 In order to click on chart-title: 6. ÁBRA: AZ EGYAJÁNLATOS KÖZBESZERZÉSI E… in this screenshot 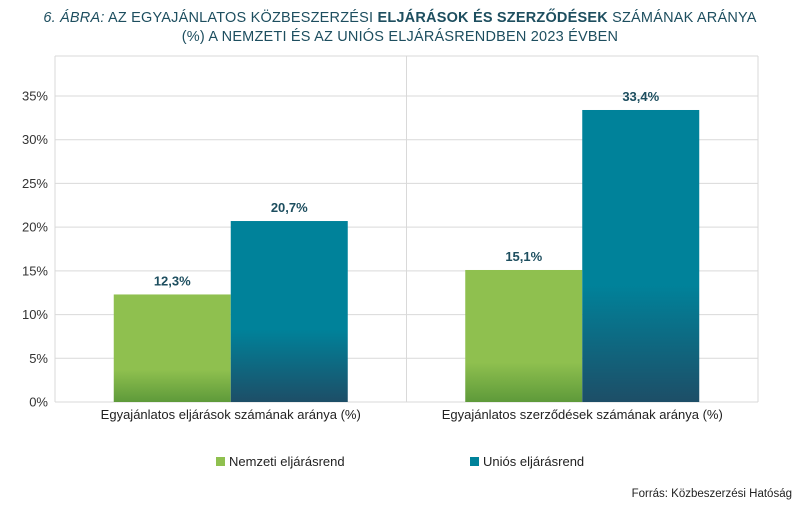, I will do `click(400, 28)`.